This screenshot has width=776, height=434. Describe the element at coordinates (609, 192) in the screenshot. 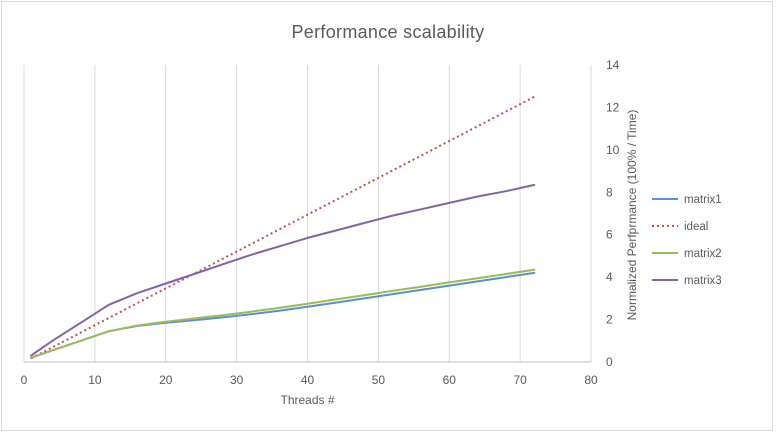

I see `y-tick-label: 8` at that location.